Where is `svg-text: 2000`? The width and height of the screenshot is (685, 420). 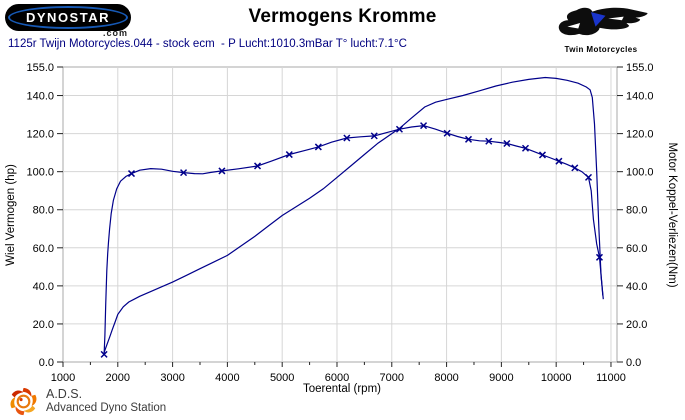
svg-text: 2000 is located at coordinates (118, 378).